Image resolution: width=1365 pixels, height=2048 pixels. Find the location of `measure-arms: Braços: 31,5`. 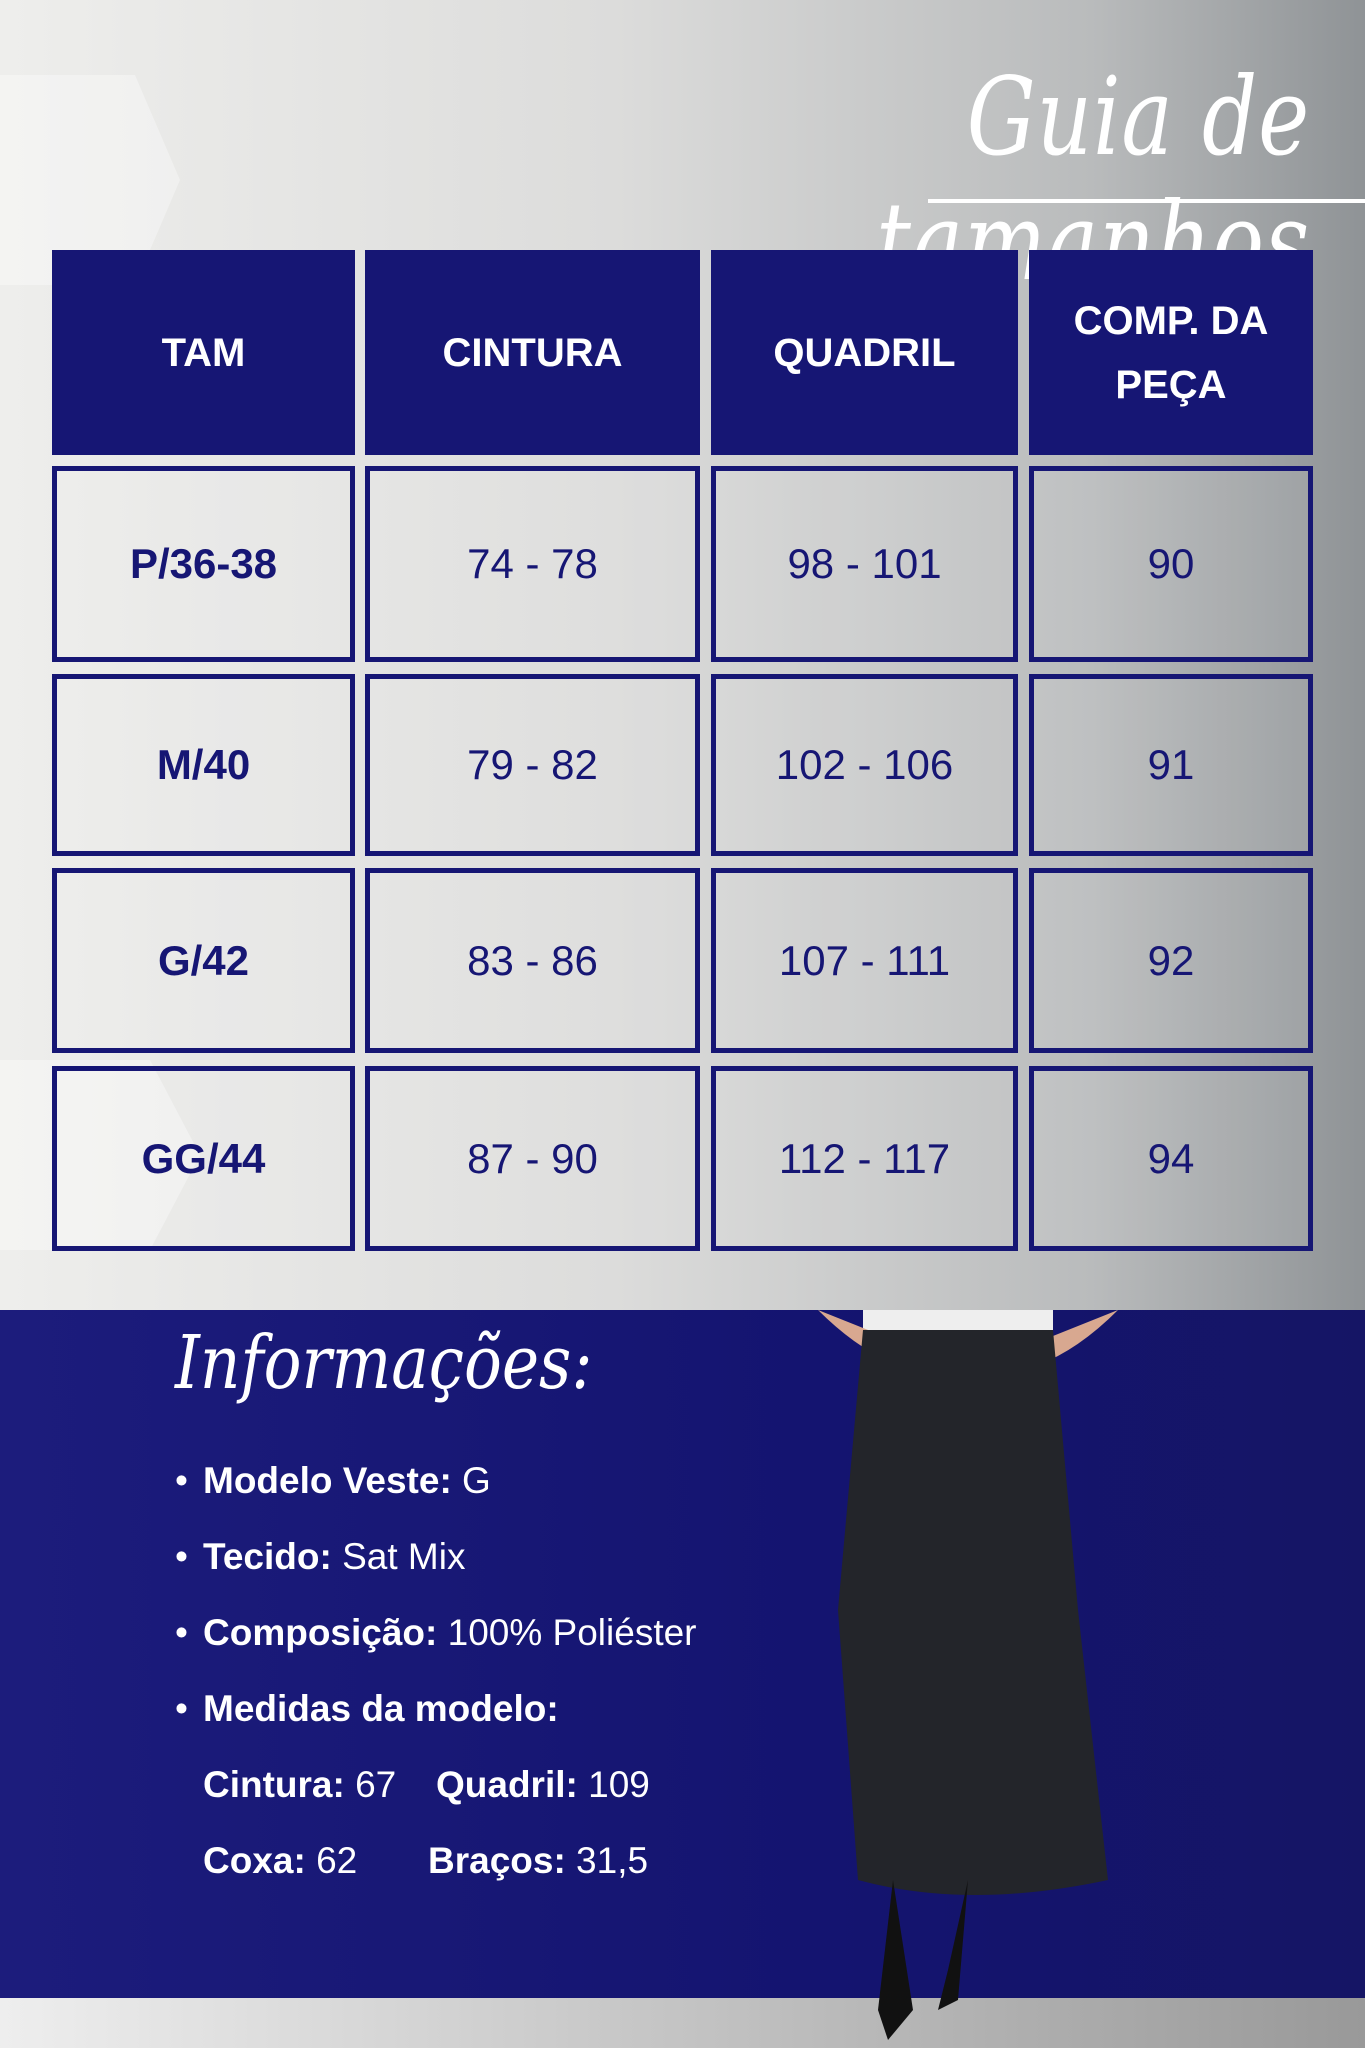

measure-arms: Braços: 31,5 is located at coordinates (538, 1860).